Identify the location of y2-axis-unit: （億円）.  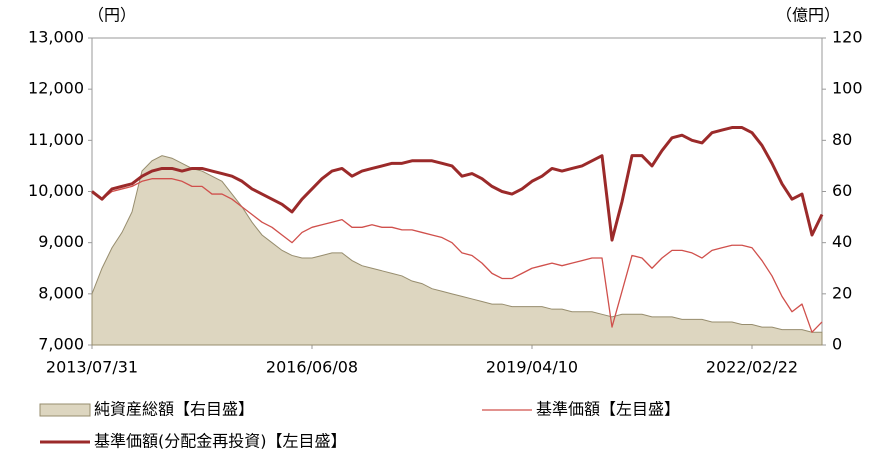
(808, 15).